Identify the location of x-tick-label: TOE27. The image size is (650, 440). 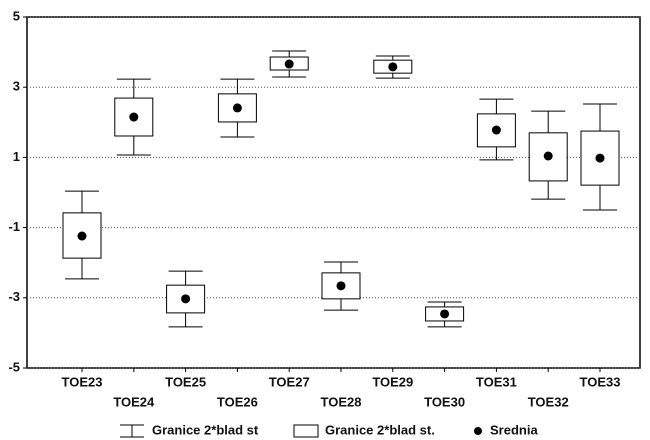
(289, 381).